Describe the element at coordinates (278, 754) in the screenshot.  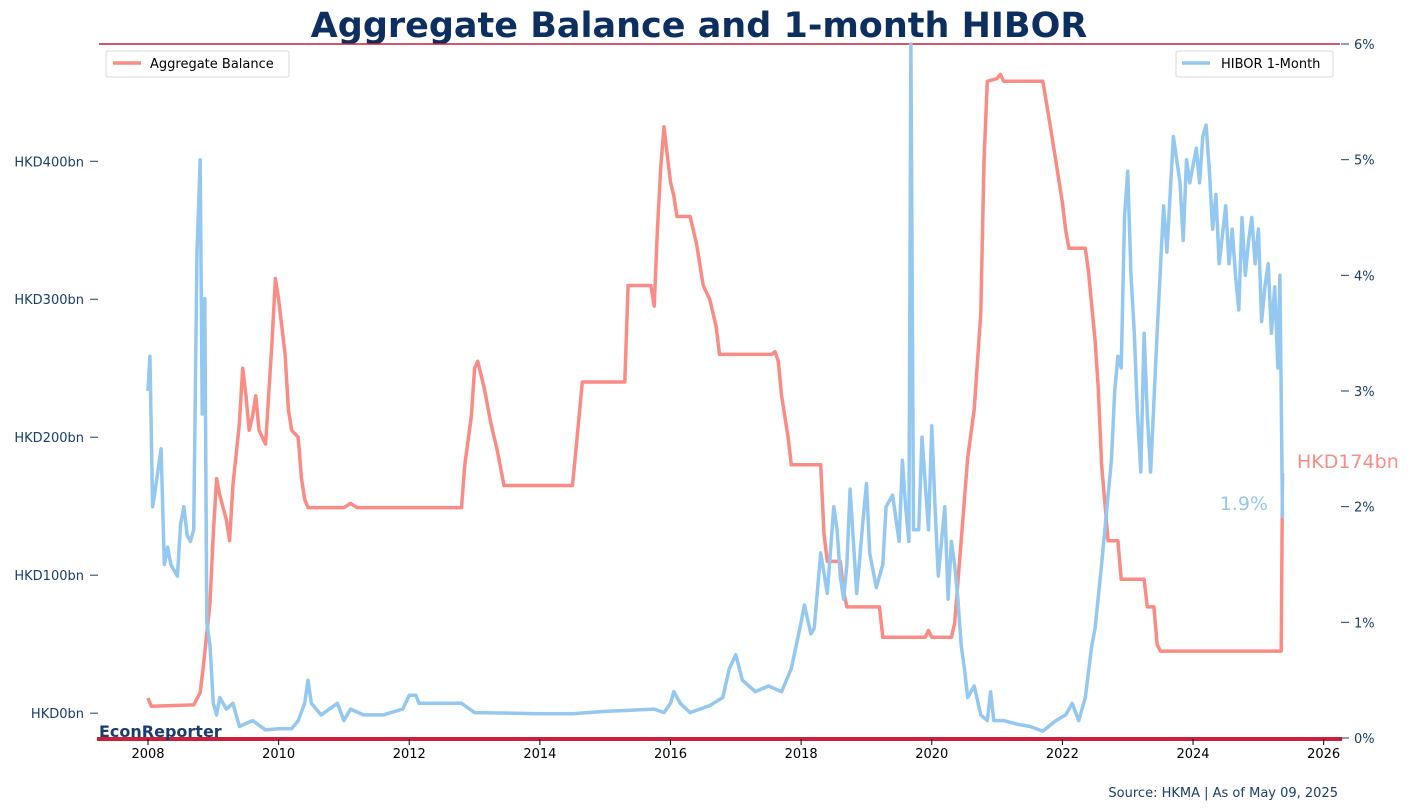
I see `x-tick-label: 2010` at that location.